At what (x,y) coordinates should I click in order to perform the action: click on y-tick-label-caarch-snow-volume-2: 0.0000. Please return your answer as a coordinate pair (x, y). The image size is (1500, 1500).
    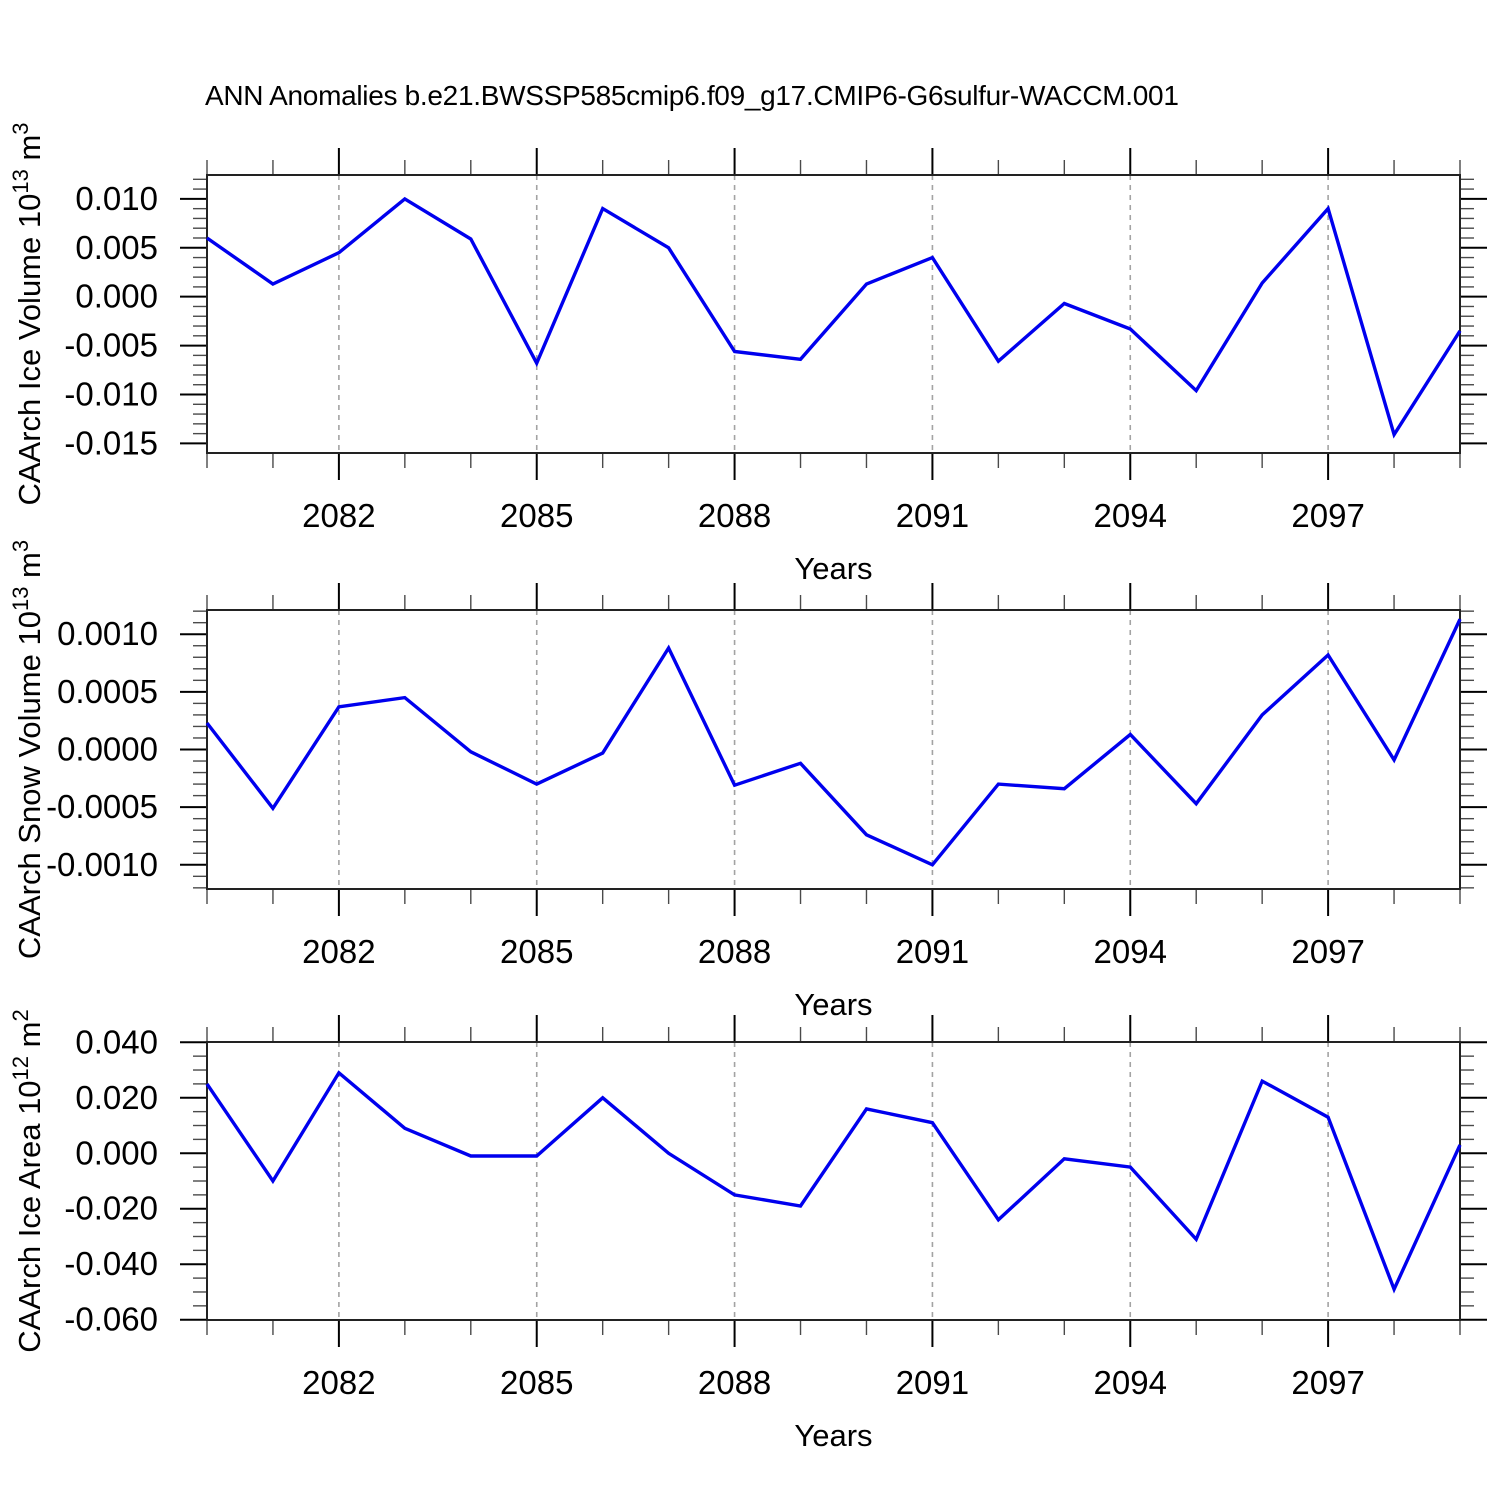
    Looking at the image, I should click on (107, 749).